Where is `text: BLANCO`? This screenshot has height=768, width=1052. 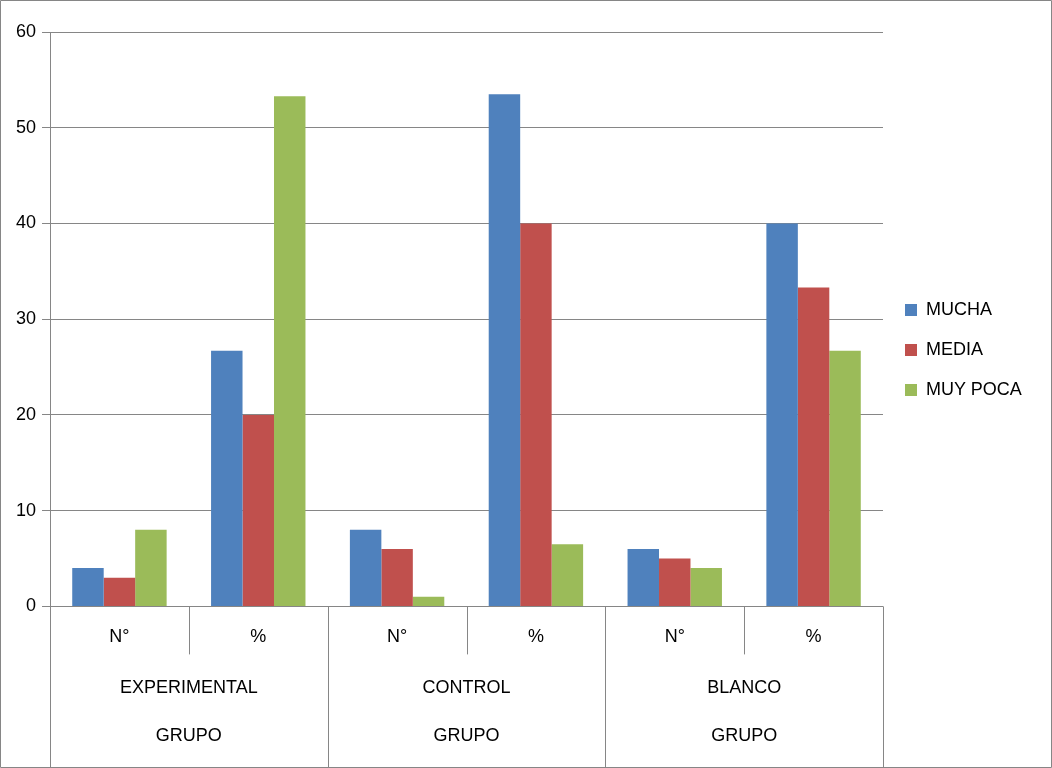
text: BLANCO is located at coordinates (744, 687).